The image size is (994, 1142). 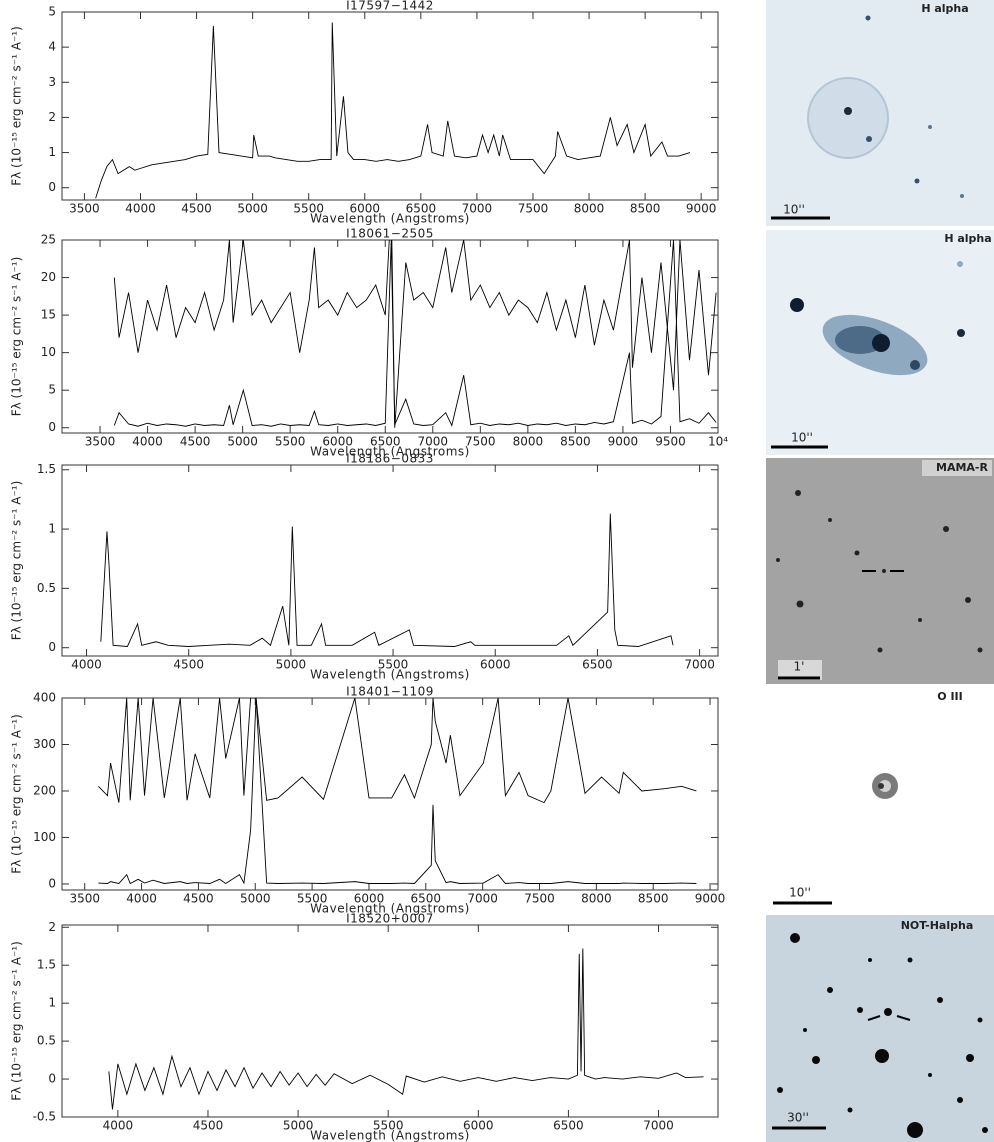 What do you see at coordinates (52, 82) in the screenshot?
I see `y-tick-label: 3` at bounding box center [52, 82].